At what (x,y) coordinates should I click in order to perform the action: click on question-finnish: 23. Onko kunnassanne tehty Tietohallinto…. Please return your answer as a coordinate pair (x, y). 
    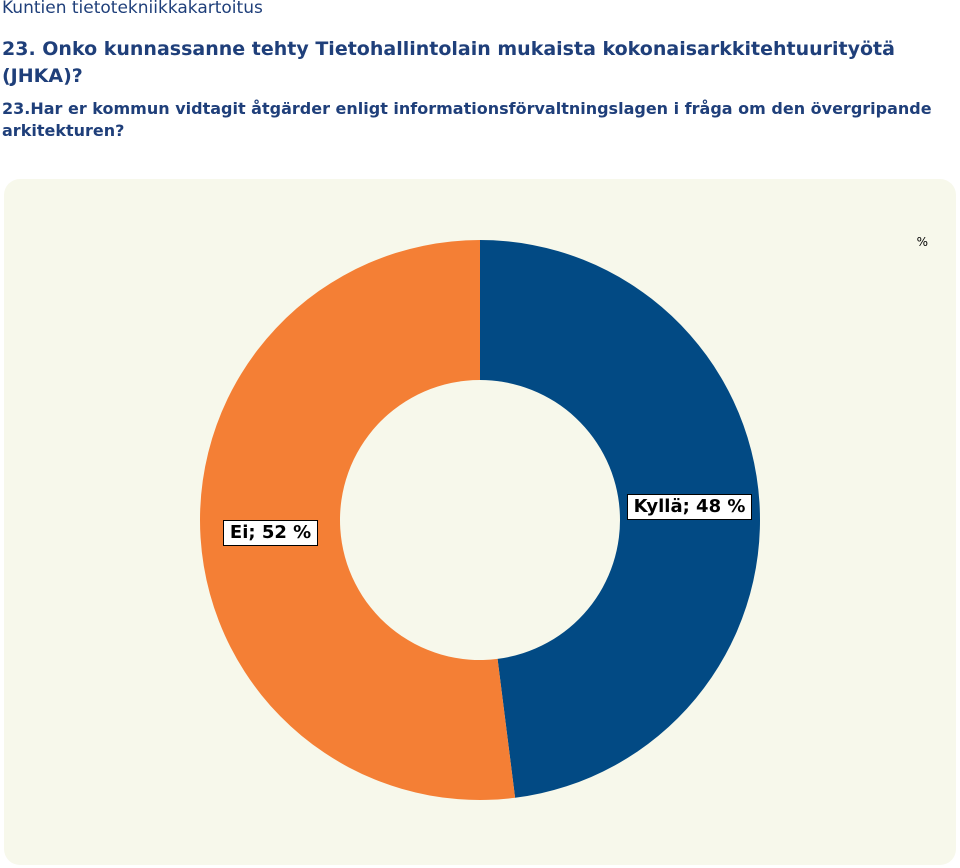
    Looking at the image, I should click on (448, 62).